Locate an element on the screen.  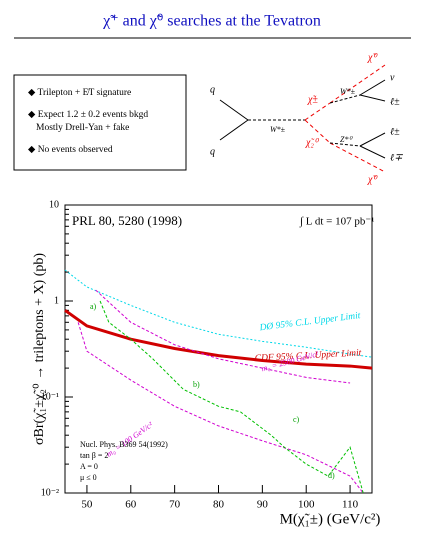
y-axis-label: σBr(χ̃₁±χ̃₂⁰ → trileptons + X) (pb) is located at coordinates (39, 349).